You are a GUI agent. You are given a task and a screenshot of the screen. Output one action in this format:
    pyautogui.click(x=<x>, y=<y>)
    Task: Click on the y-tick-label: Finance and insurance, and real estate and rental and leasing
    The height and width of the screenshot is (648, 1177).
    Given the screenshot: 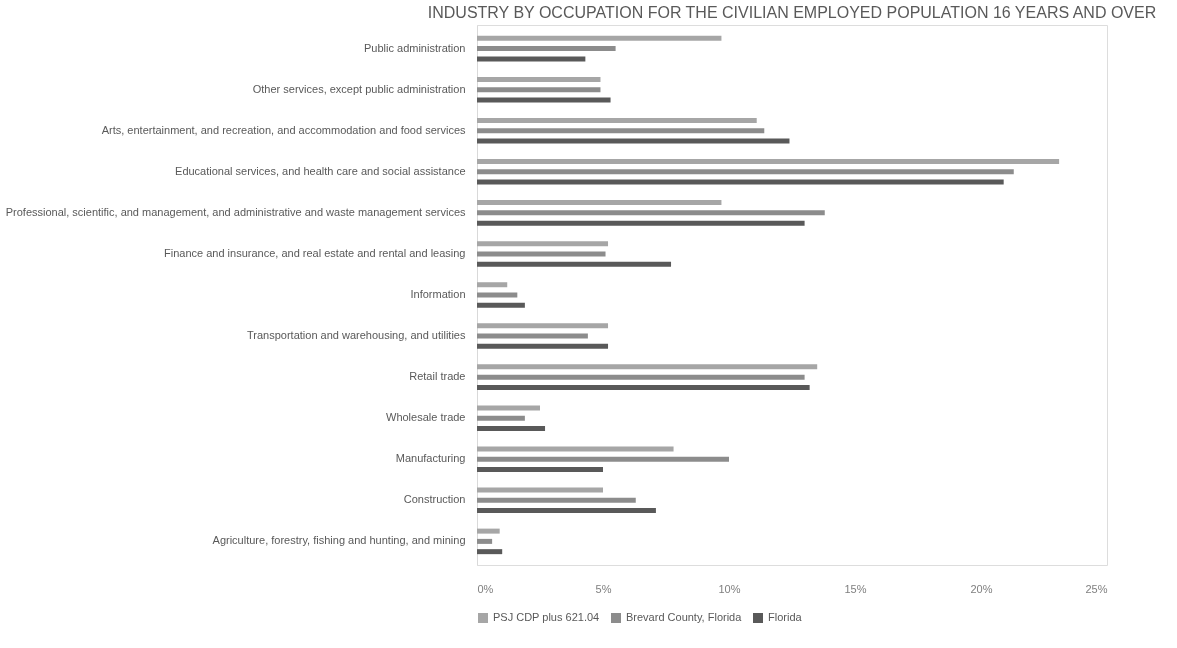 What is the action you would take?
    pyautogui.click(x=315, y=252)
    